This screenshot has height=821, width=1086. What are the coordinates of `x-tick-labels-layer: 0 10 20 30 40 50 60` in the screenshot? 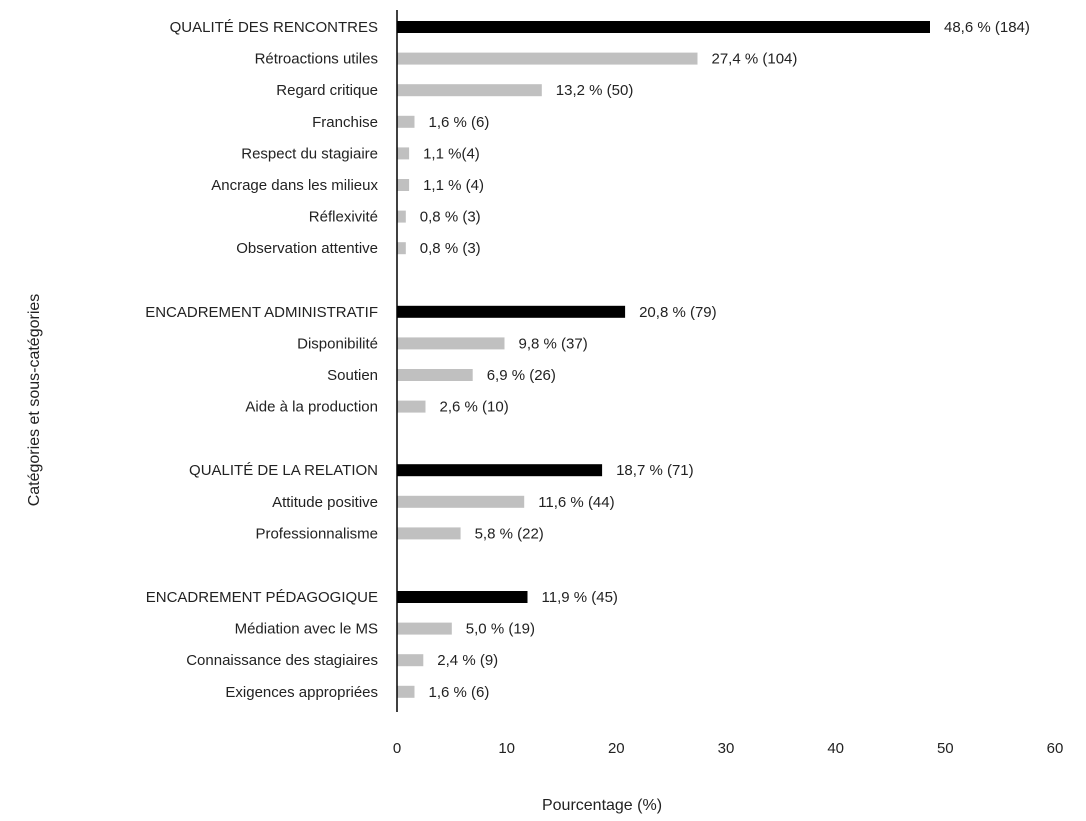 It's located at (728, 748).